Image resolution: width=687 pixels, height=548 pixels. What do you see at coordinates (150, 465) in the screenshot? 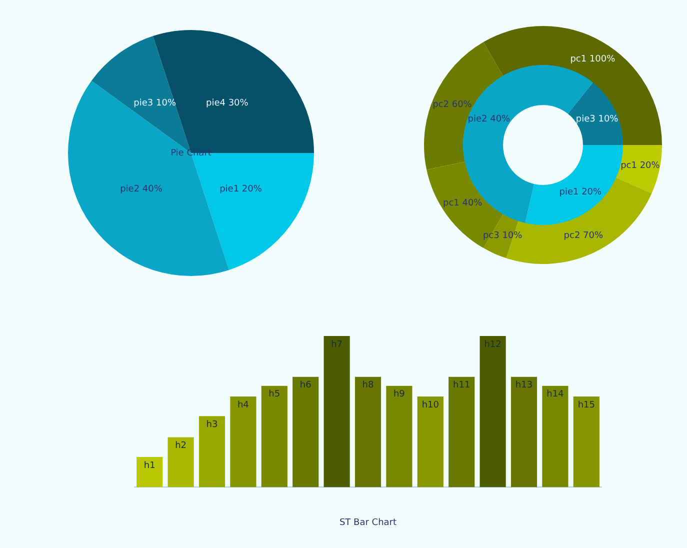
I see `x-tick-label: h1` at bounding box center [150, 465].